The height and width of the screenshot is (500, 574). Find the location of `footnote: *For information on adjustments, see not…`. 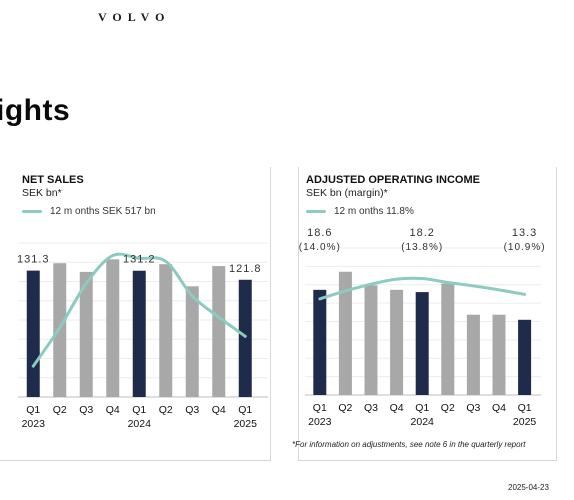

footnote: *For information on adjustments, see not… is located at coordinates (409, 444).